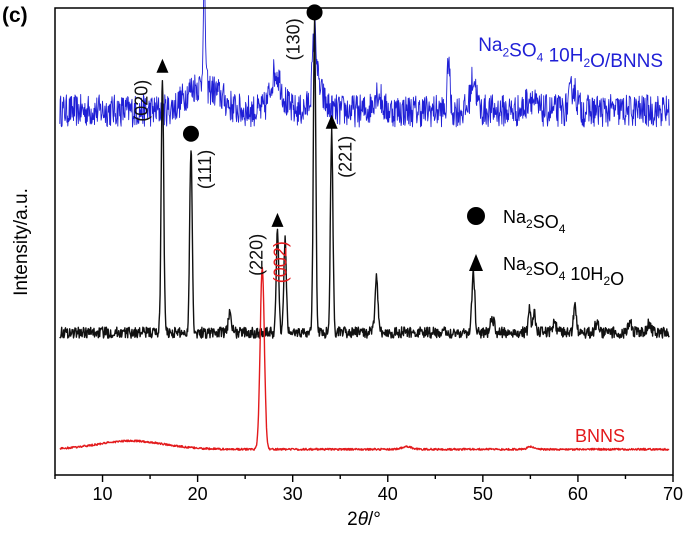 This screenshot has height=537, width=685. I want to click on legend-circle-icon, so click(476, 216).